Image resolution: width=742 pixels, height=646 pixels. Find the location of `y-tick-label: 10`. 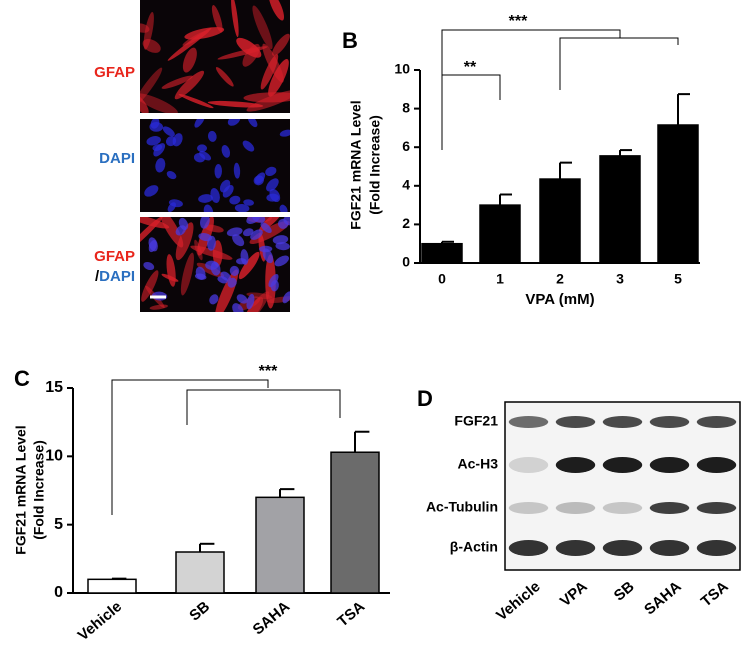

y-tick-label: 10 is located at coordinates (54, 456).